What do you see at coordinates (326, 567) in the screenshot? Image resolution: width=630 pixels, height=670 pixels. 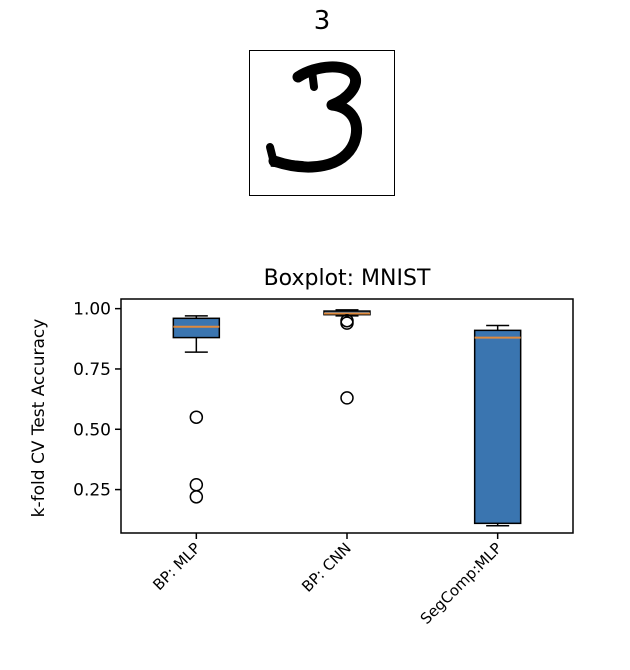 I see `x-tick-label: BP: CNN` at bounding box center [326, 567].